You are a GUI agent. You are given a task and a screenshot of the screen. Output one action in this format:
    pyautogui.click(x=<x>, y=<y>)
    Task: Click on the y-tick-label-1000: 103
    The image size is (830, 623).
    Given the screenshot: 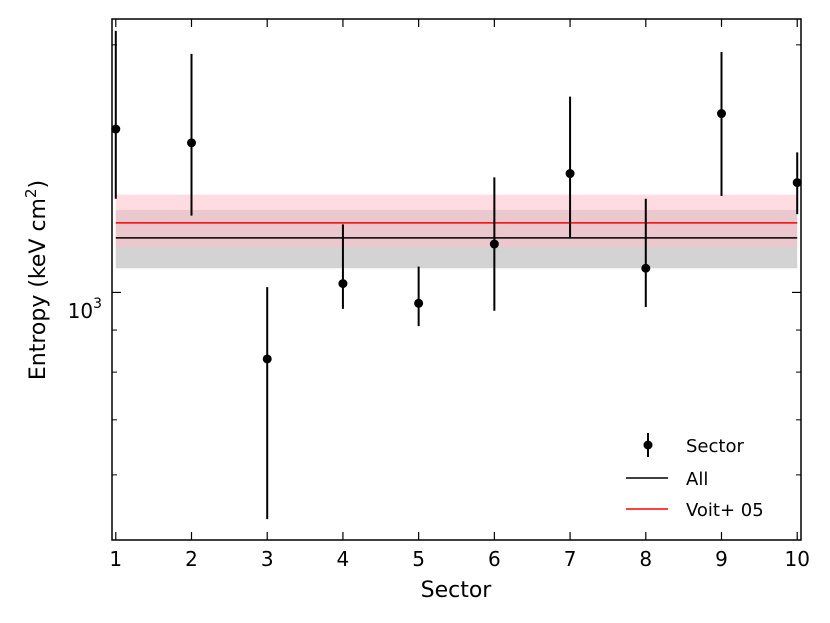 What is the action you would take?
    pyautogui.click(x=85, y=309)
    